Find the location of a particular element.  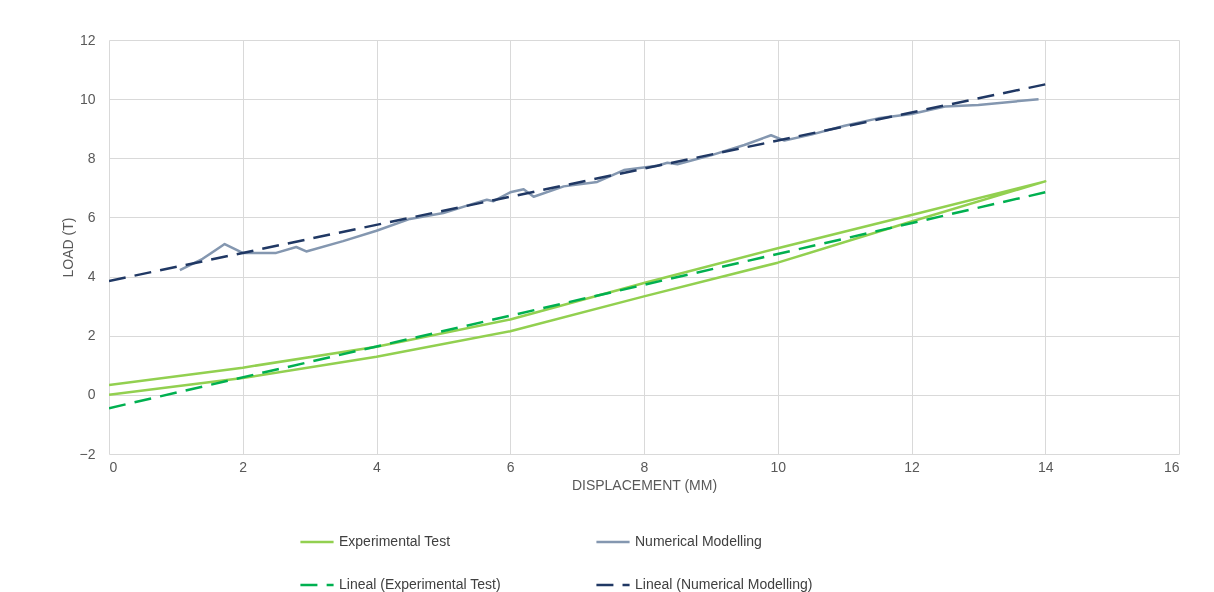

x-tick-label: 2 is located at coordinates (243, 466).